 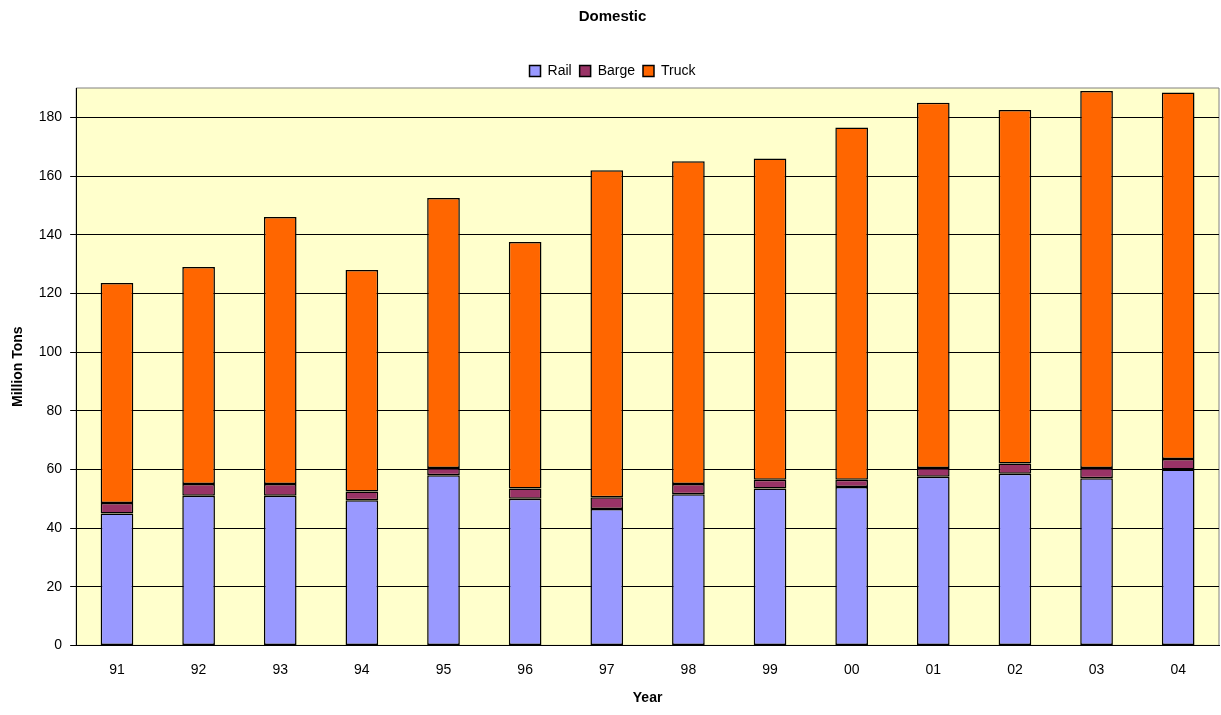 What do you see at coordinates (1015, 668) in the screenshot?
I see `x-tick-label: 02` at bounding box center [1015, 668].